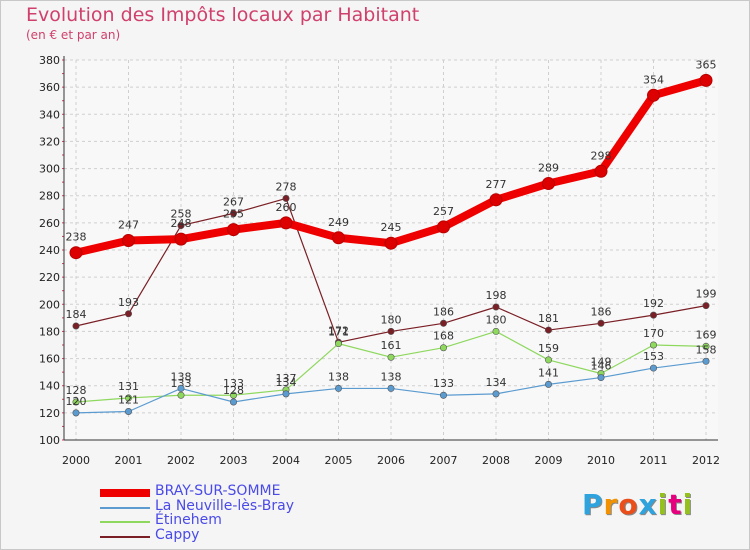 Image resolution: width=750 pixels, height=550 pixels. I want to click on data-label: 131, so click(128, 386).